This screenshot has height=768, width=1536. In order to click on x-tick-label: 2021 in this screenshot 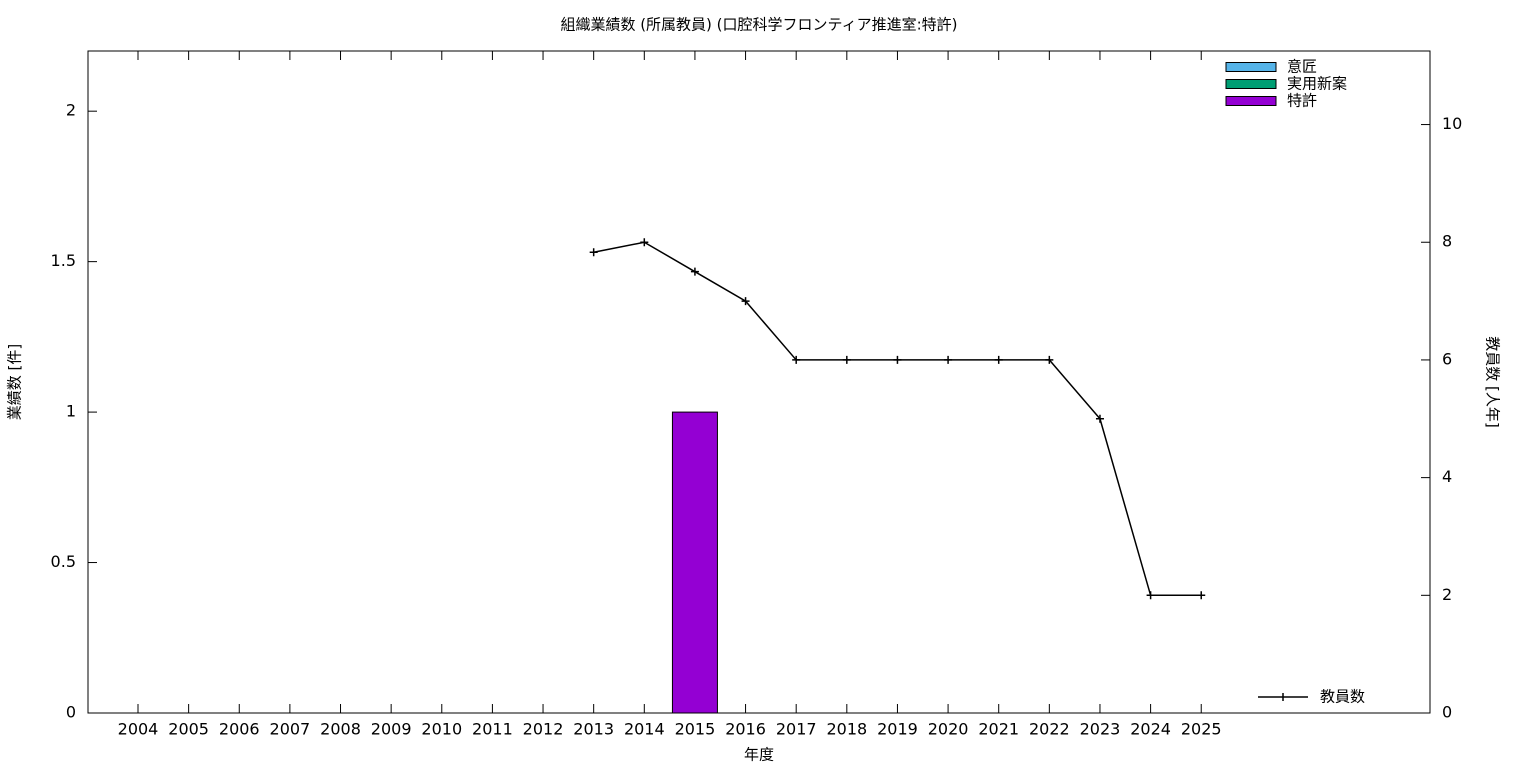, I will do `click(998, 729)`.